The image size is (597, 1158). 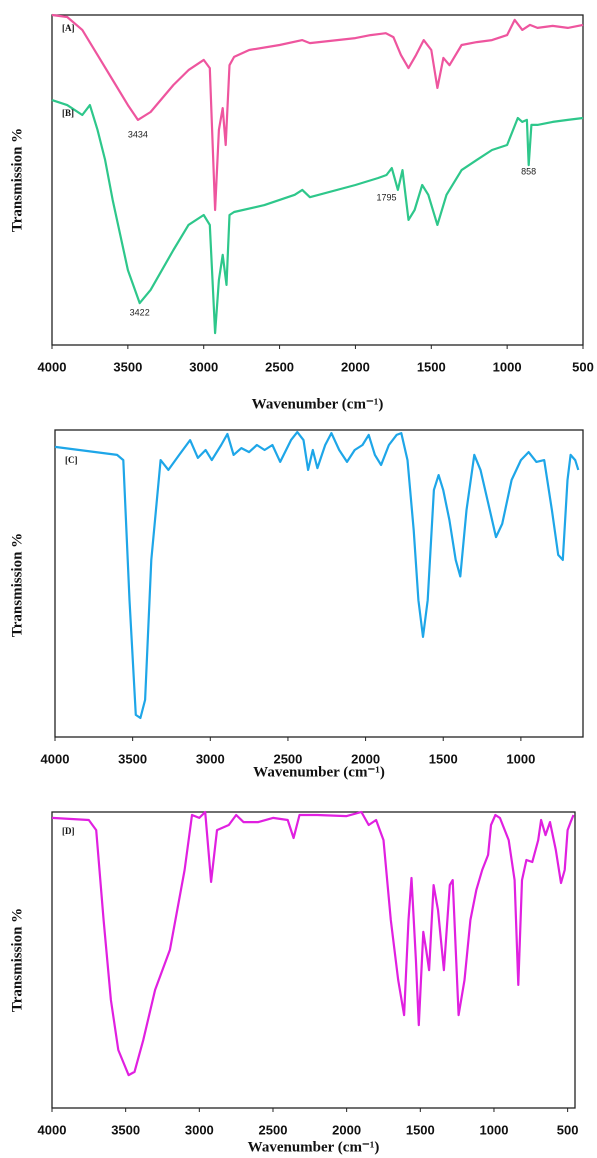 I want to click on peak-label: 3422, so click(x=140, y=312).